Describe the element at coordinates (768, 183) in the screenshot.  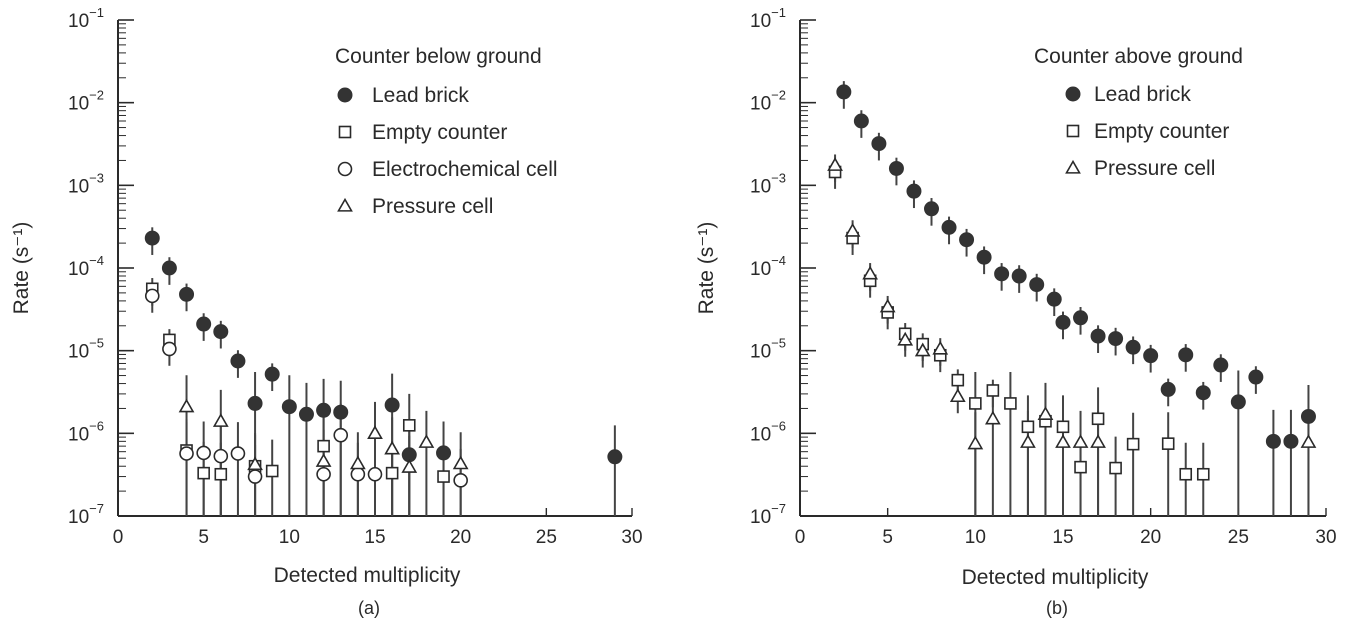
I see `panel-b-y-tick-label: 10⁻³` at that location.